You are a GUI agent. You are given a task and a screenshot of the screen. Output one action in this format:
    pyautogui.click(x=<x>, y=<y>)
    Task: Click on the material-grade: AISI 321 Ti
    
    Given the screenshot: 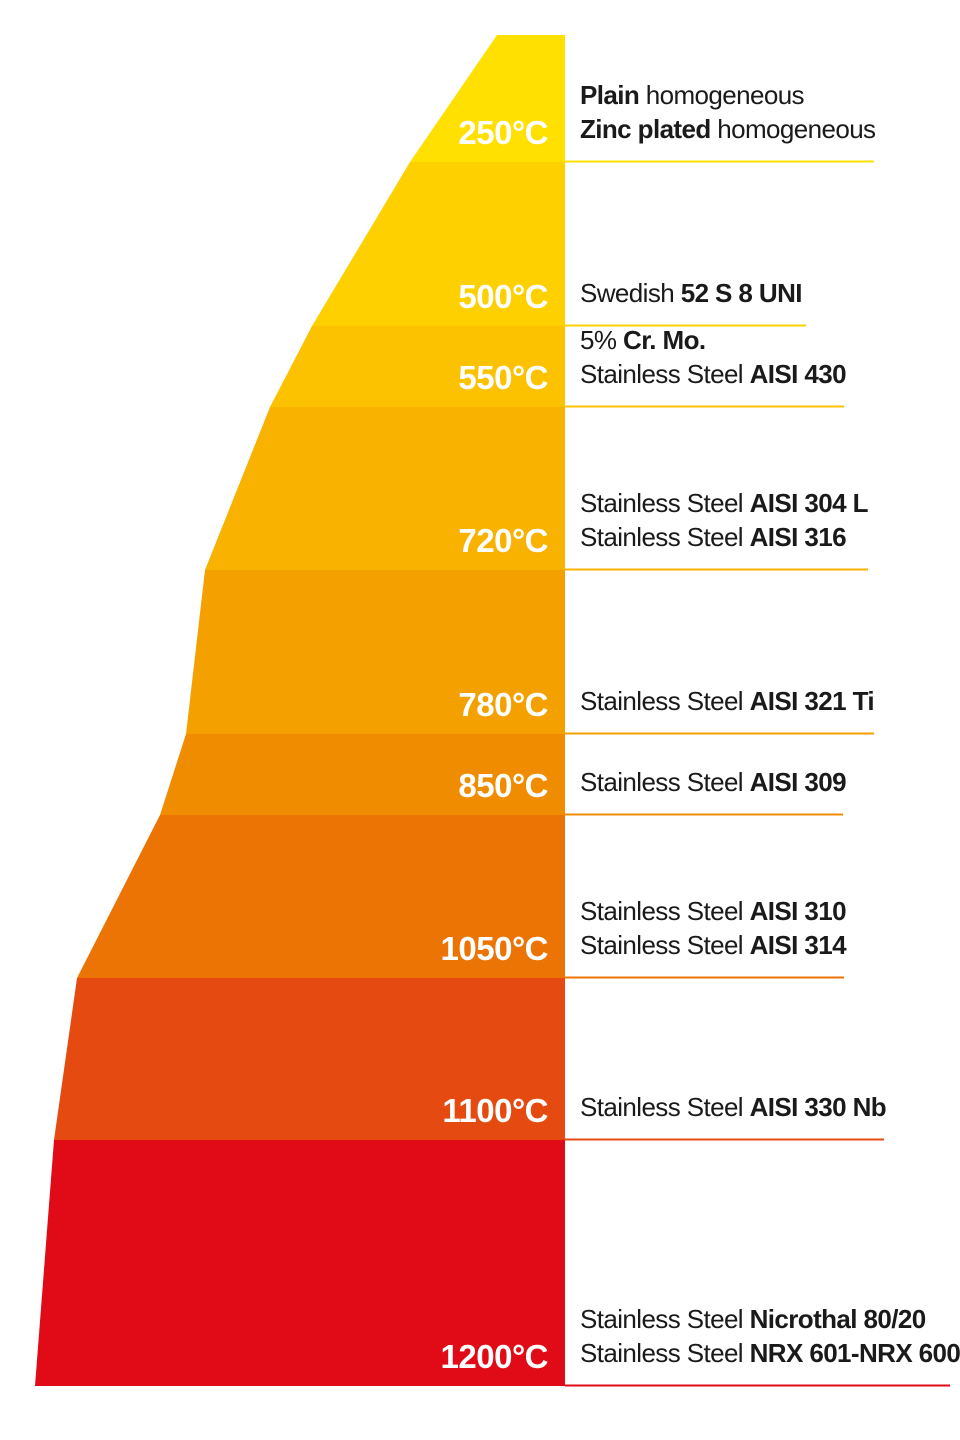 What is the action you would take?
    pyautogui.click(x=812, y=701)
    